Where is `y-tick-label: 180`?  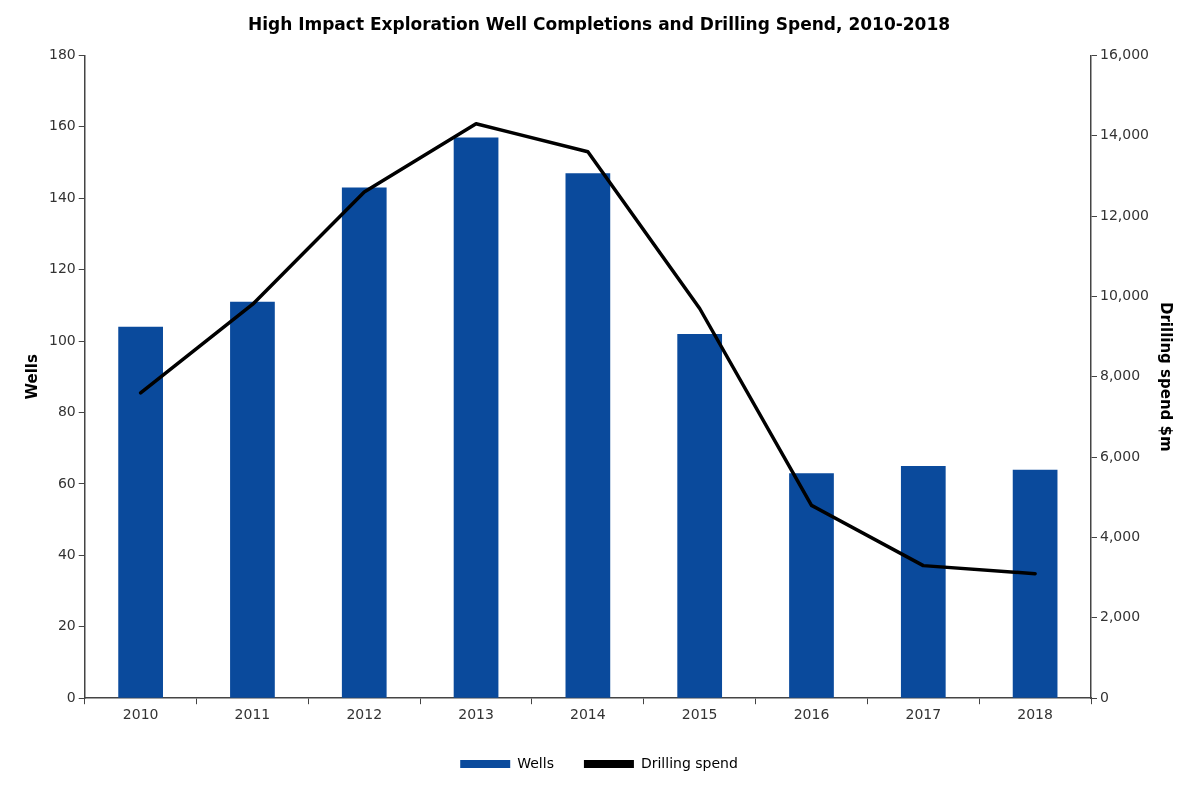
y-tick-label: 180 is located at coordinates (62, 54).